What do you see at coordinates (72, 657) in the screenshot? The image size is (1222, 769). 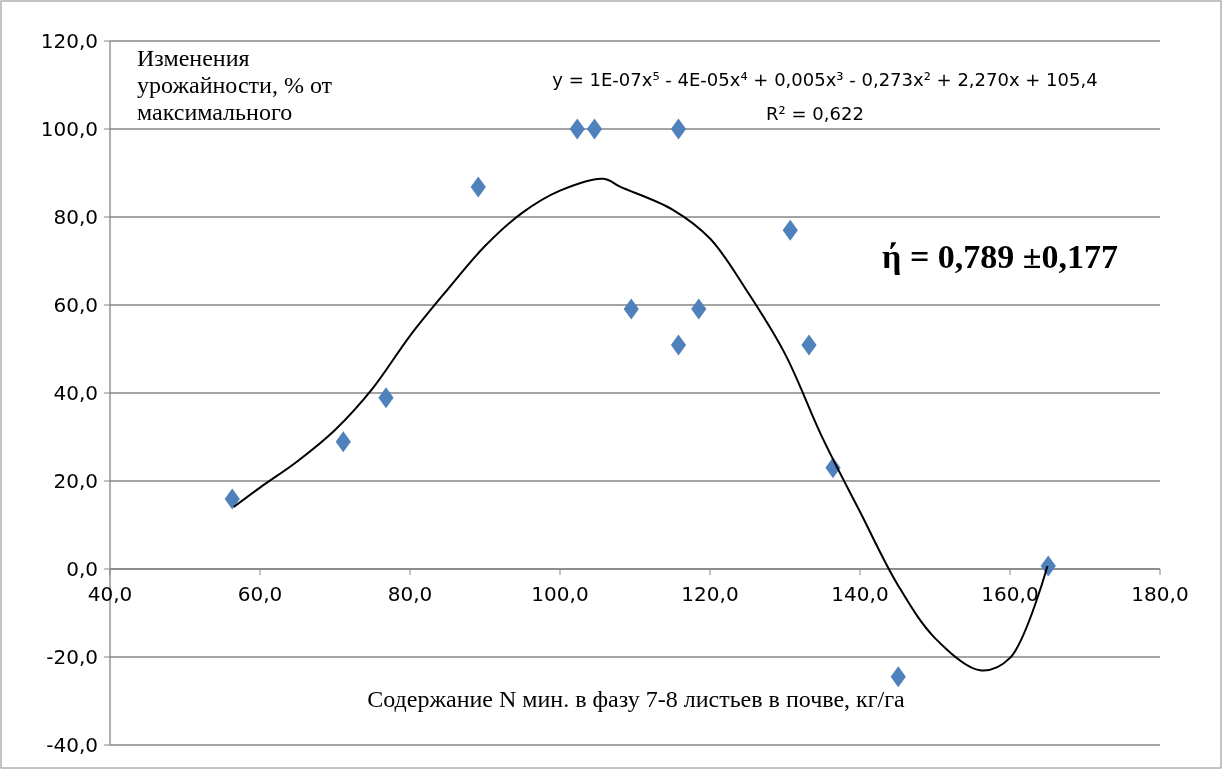 I see `y-tick-label: -20,0` at bounding box center [72, 657].